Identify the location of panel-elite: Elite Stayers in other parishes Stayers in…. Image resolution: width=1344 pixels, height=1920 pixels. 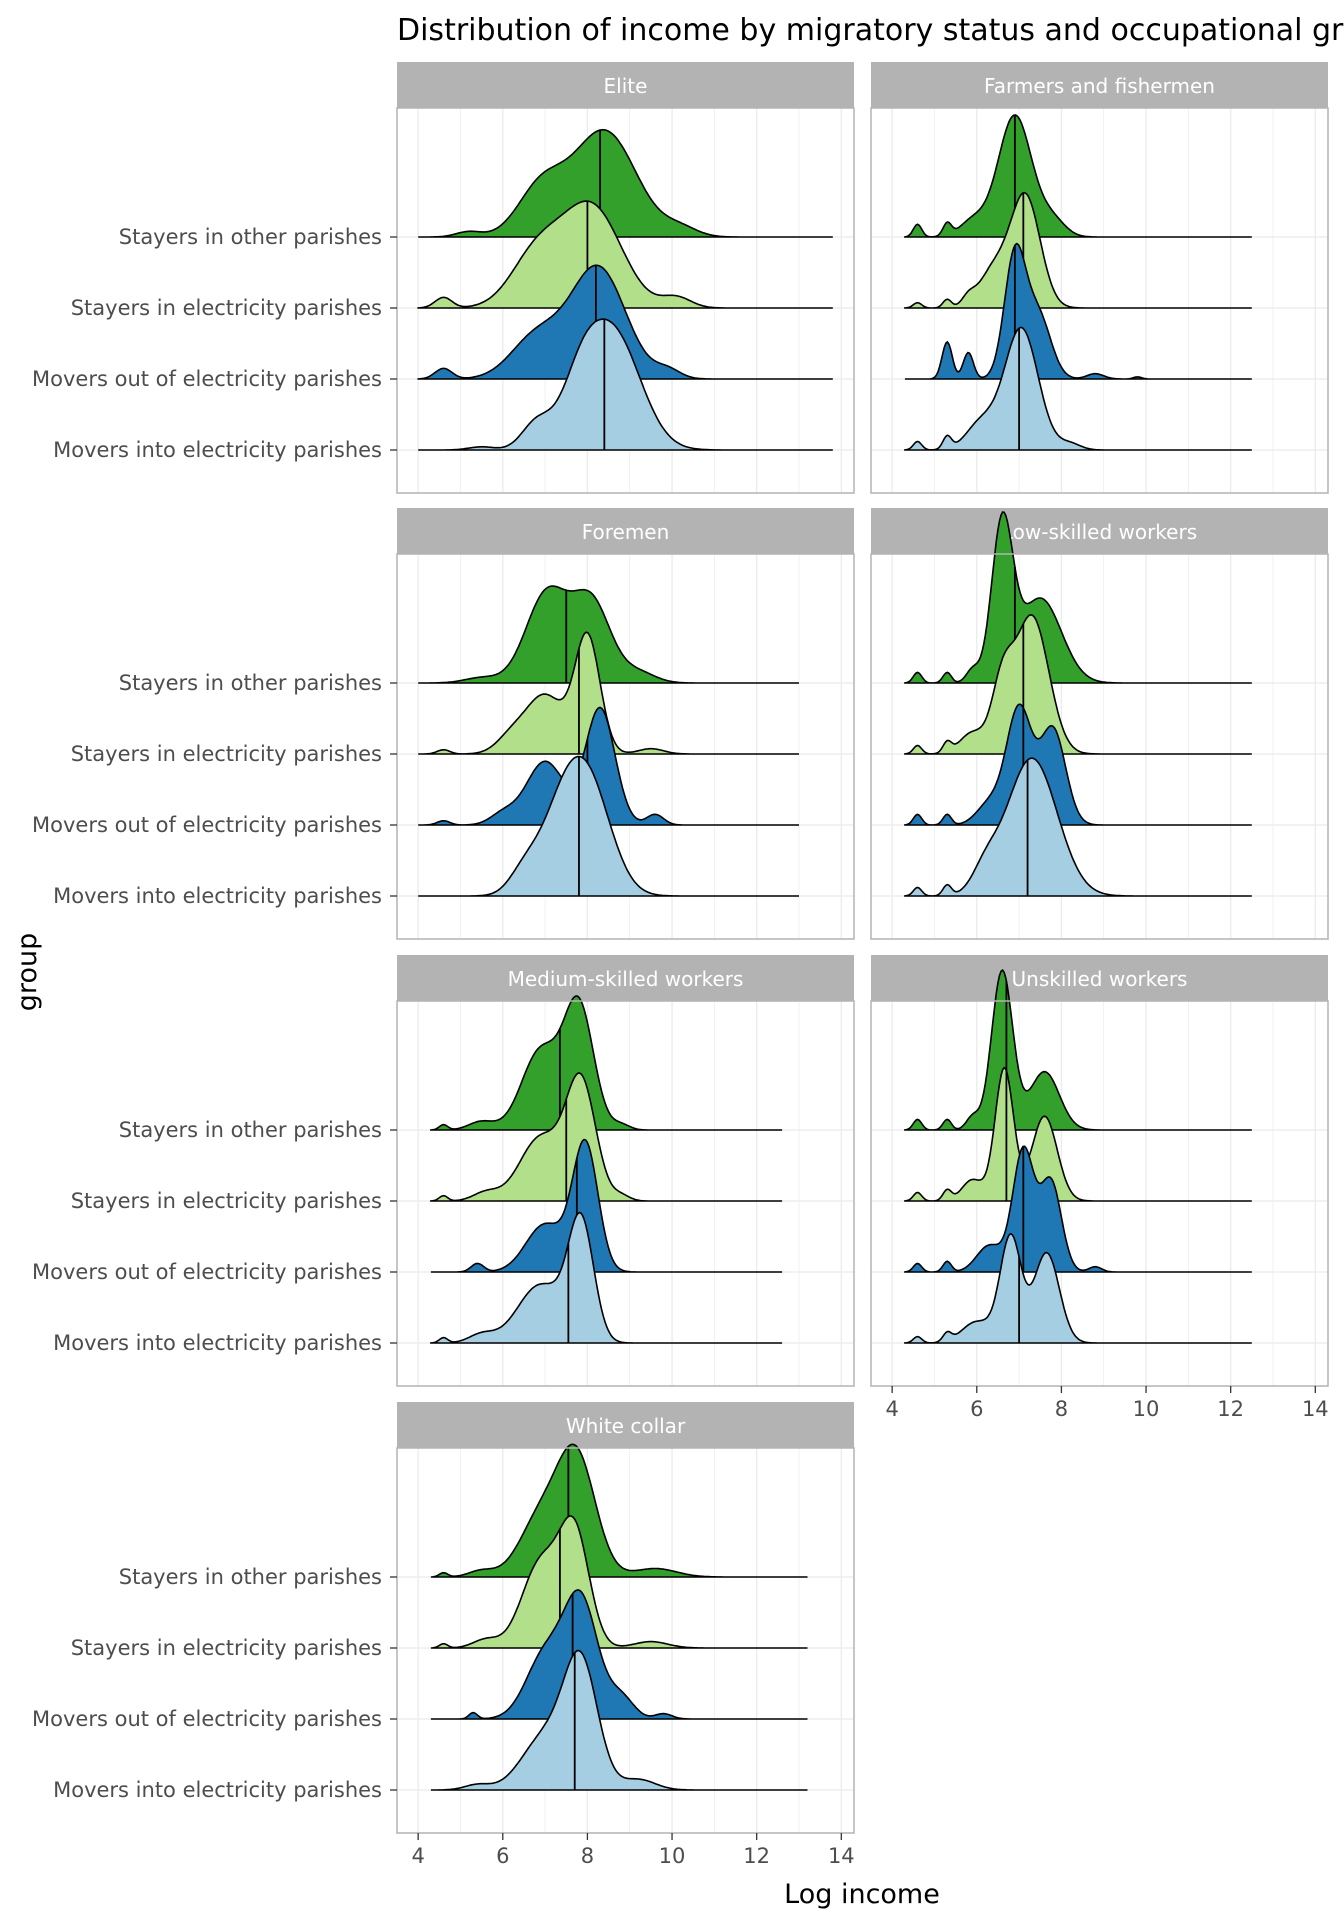
(443, 278).